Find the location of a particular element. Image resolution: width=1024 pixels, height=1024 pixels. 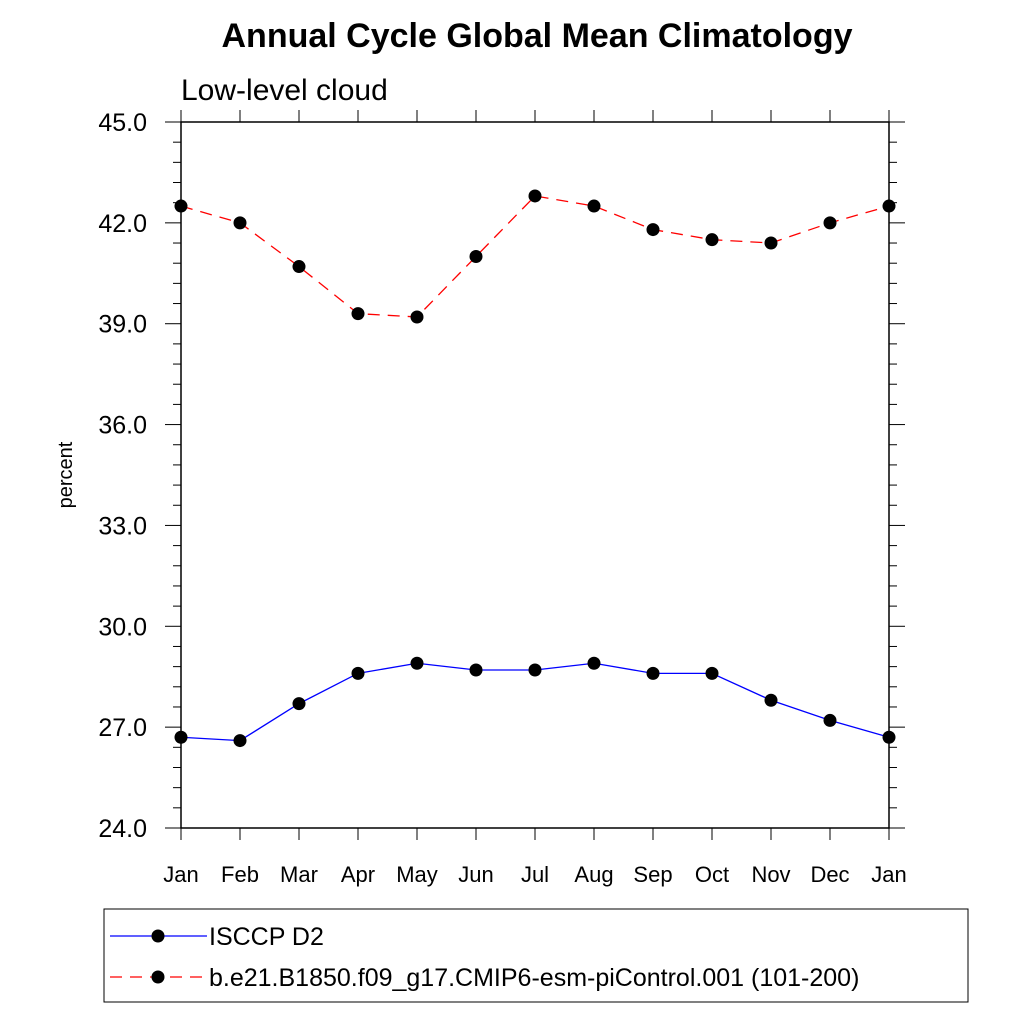

chart-title: Annual Cycle Global Mean Climatology is located at coordinates (537, 36).